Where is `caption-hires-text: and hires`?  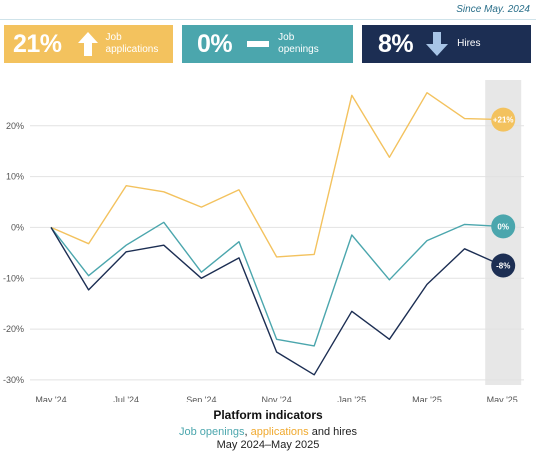 caption-hires-text: and hires is located at coordinates (332, 432).